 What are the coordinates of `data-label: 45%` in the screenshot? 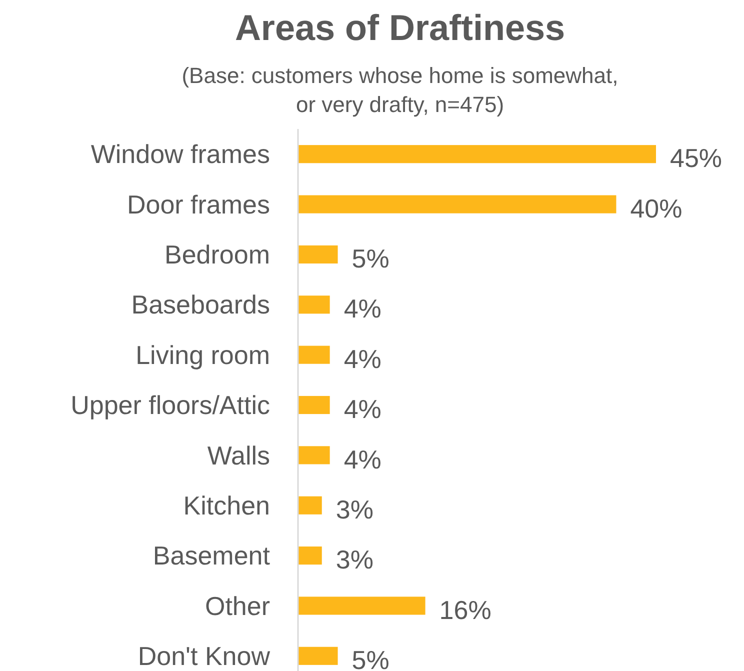 It's located at (696, 158).